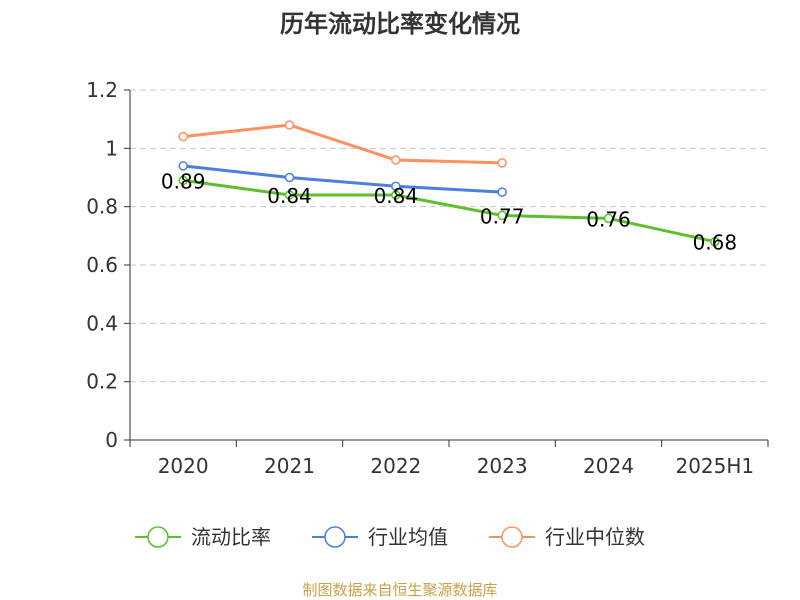 The height and width of the screenshot is (600, 800). What do you see at coordinates (400, 24) in the screenshot?
I see `chart-title: 历年流动比率变化情况` at bounding box center [400, 24].